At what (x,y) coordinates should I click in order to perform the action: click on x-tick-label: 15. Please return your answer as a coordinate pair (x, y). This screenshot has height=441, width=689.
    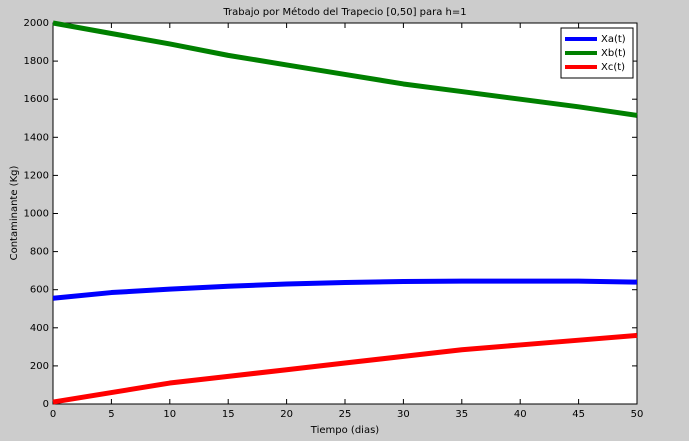
    Looking at the image, I should click on (228, 414).